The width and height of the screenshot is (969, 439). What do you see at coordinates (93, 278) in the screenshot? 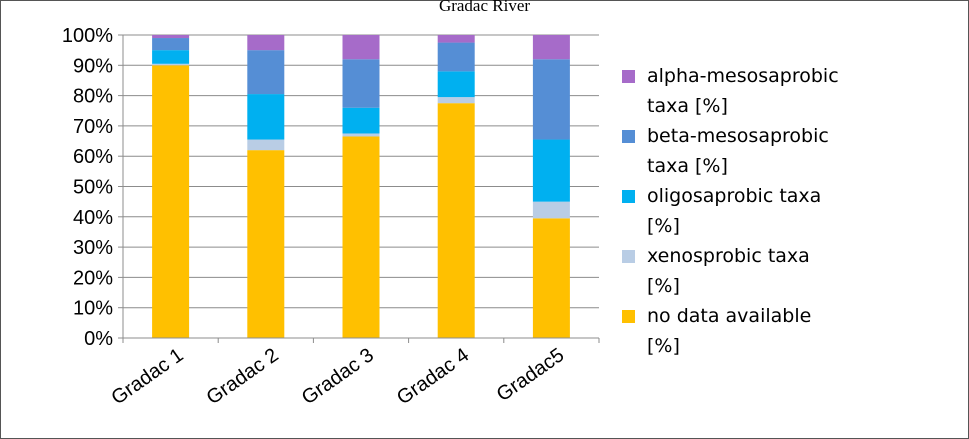
I see `y-tick-label: 20%` at bounding box center [93, 278].